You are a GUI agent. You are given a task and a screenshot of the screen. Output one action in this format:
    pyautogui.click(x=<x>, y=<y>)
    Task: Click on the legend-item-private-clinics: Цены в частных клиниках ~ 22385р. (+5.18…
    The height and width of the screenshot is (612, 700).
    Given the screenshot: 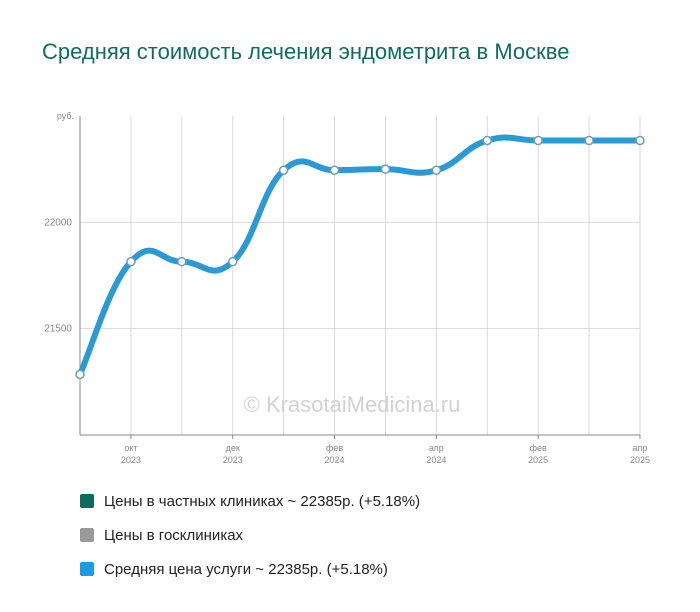 What is the action you would take?
    pyautogui.click(x=360, y=501)
    